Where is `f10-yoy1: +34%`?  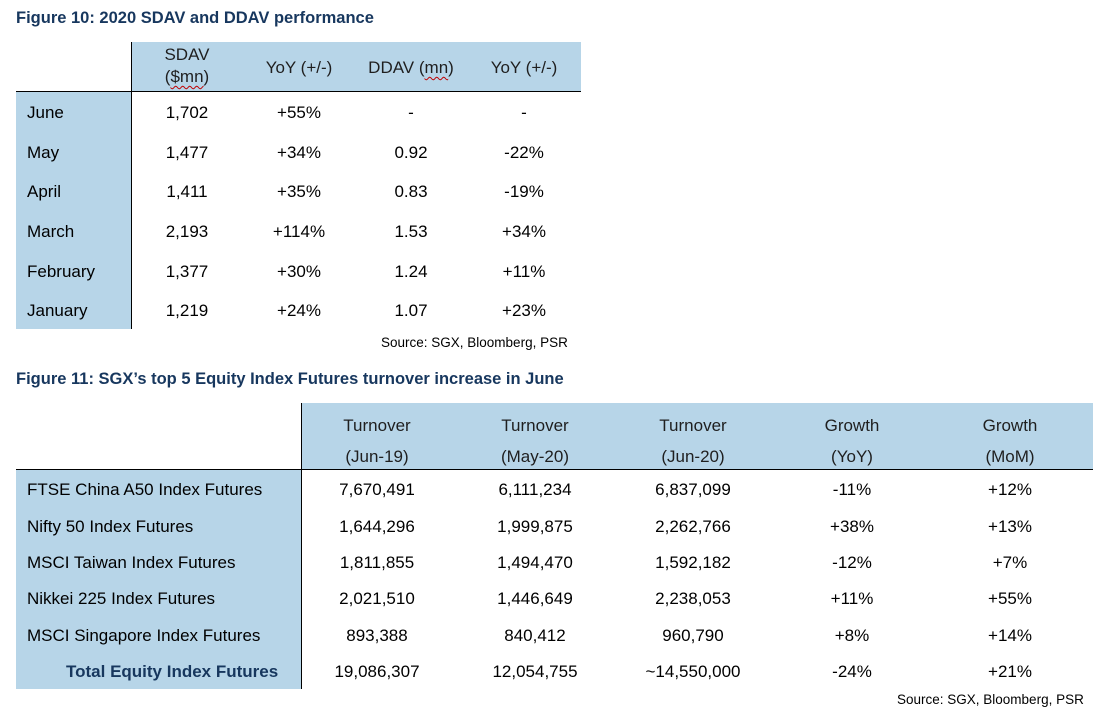
f10-yoy1: +34% is located at coordinates (299, 152).